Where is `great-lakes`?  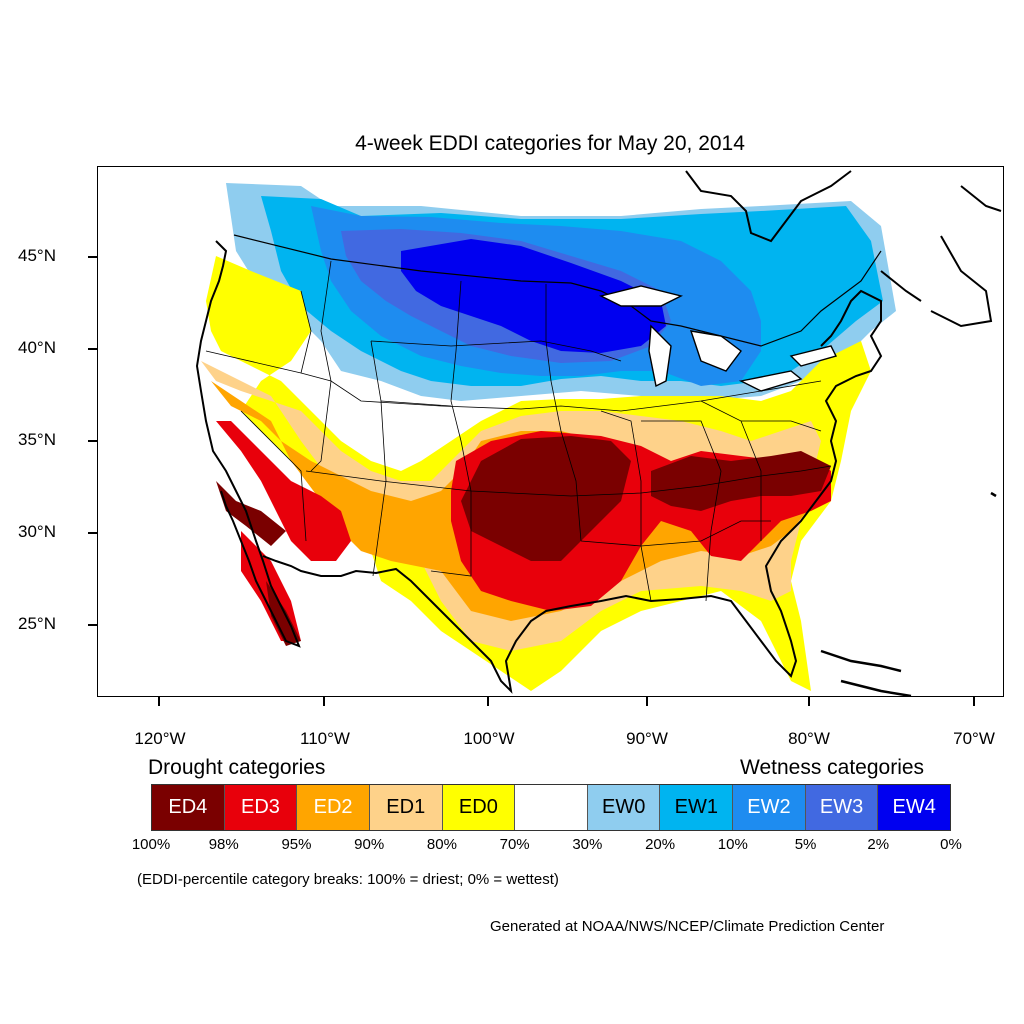
great-lakes is located at coordinates (718, 338).